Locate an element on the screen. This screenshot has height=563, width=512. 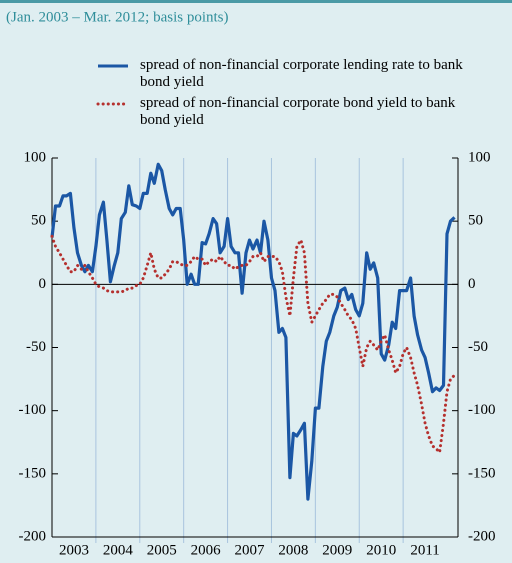
x-tick-label: 2007 is located at coordinates (250, 550).